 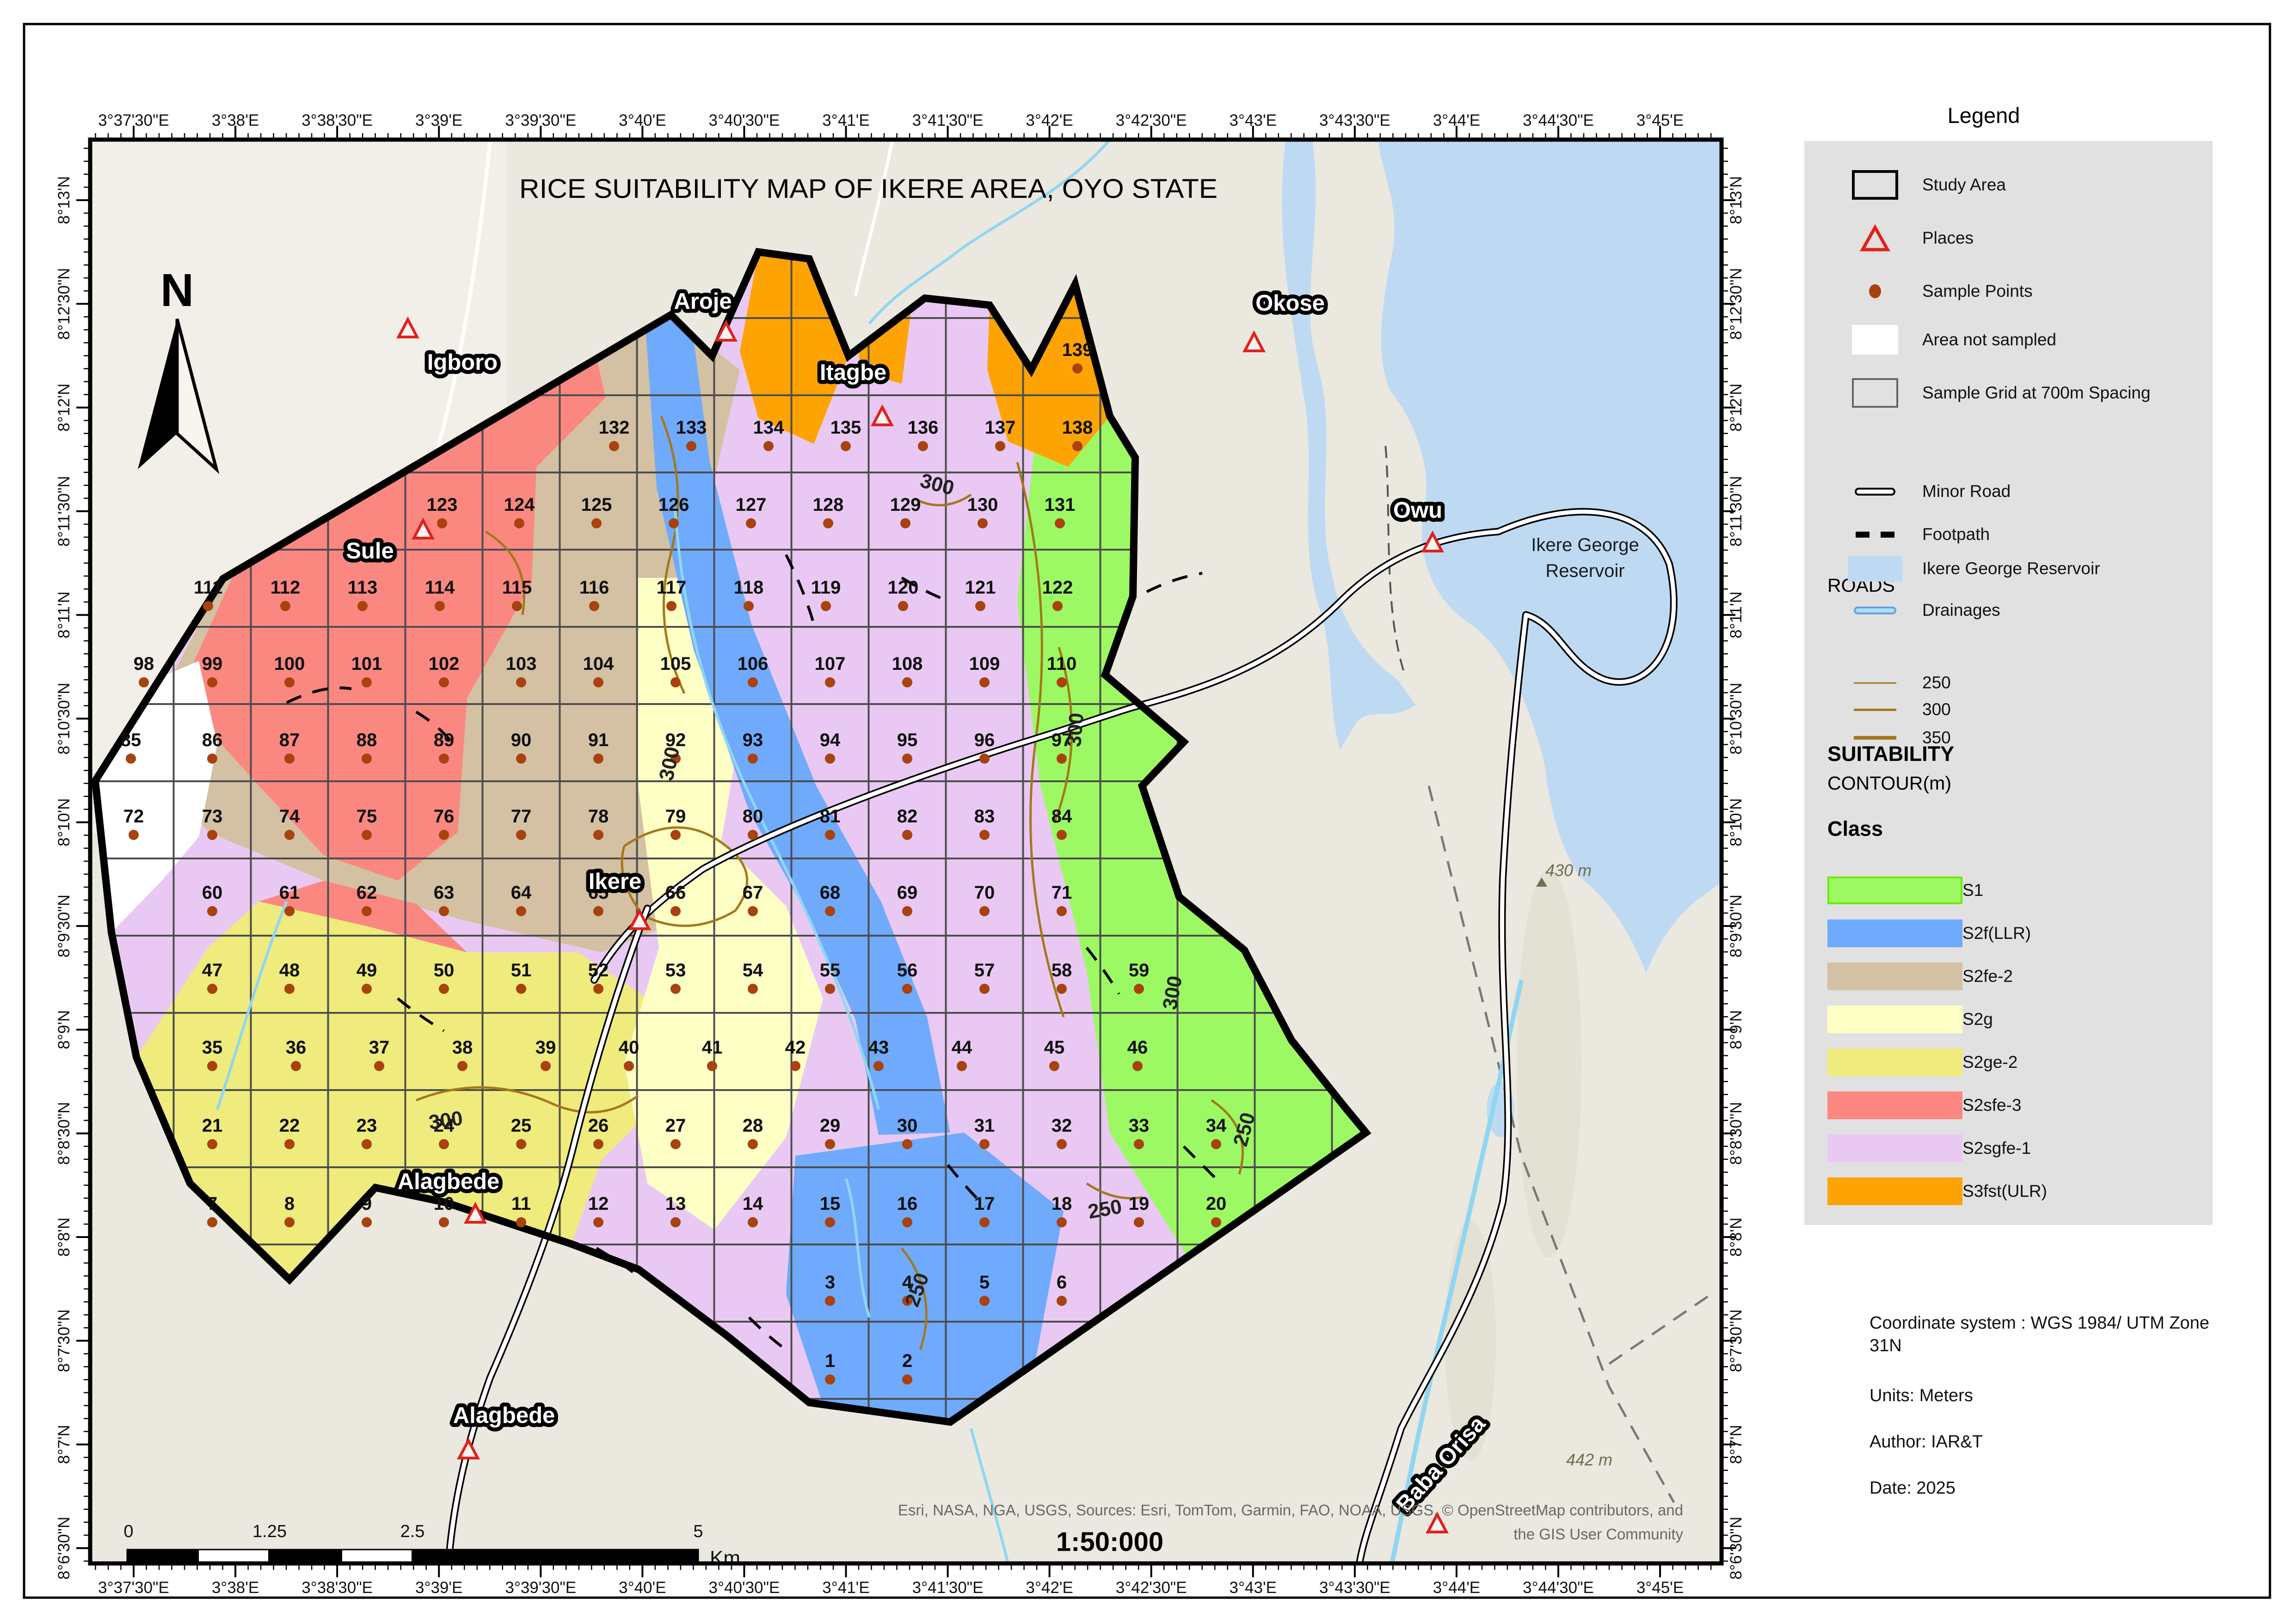 I want to click on legend-item-class-s3fst(ulr)-swatch, so click(x=1894, y=1191).